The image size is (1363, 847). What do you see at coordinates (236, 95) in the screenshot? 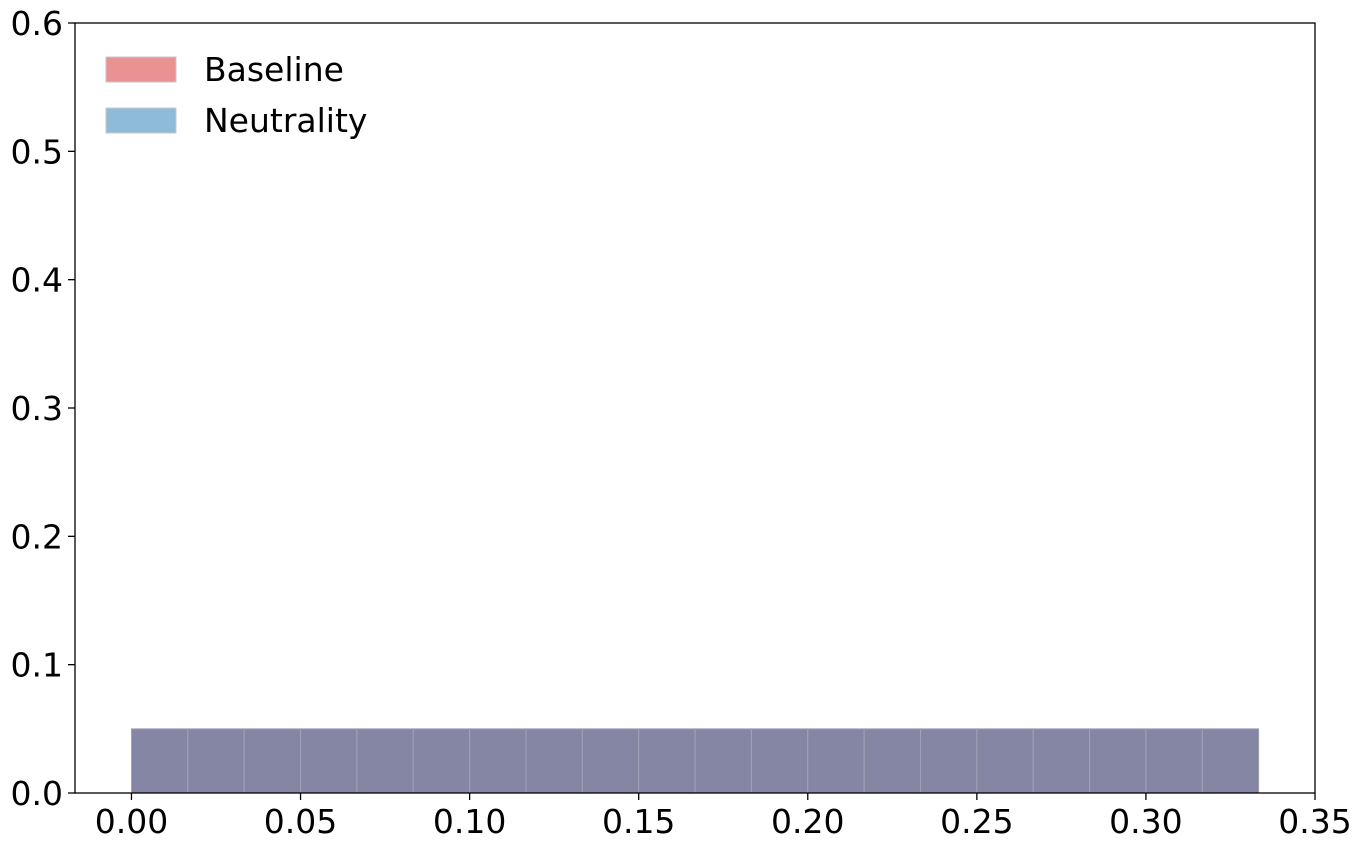
I see `legend: Baseline Neutrality` at bounding box center [236, 95].